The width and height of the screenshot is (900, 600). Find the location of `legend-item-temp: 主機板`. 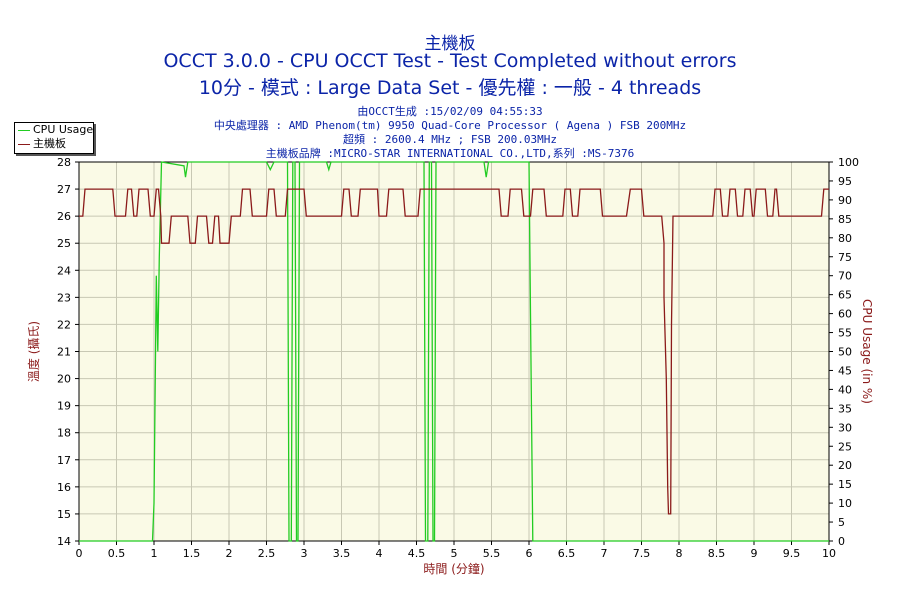

legend-item-temp: 主機板 is located at coordinates (54, 144).